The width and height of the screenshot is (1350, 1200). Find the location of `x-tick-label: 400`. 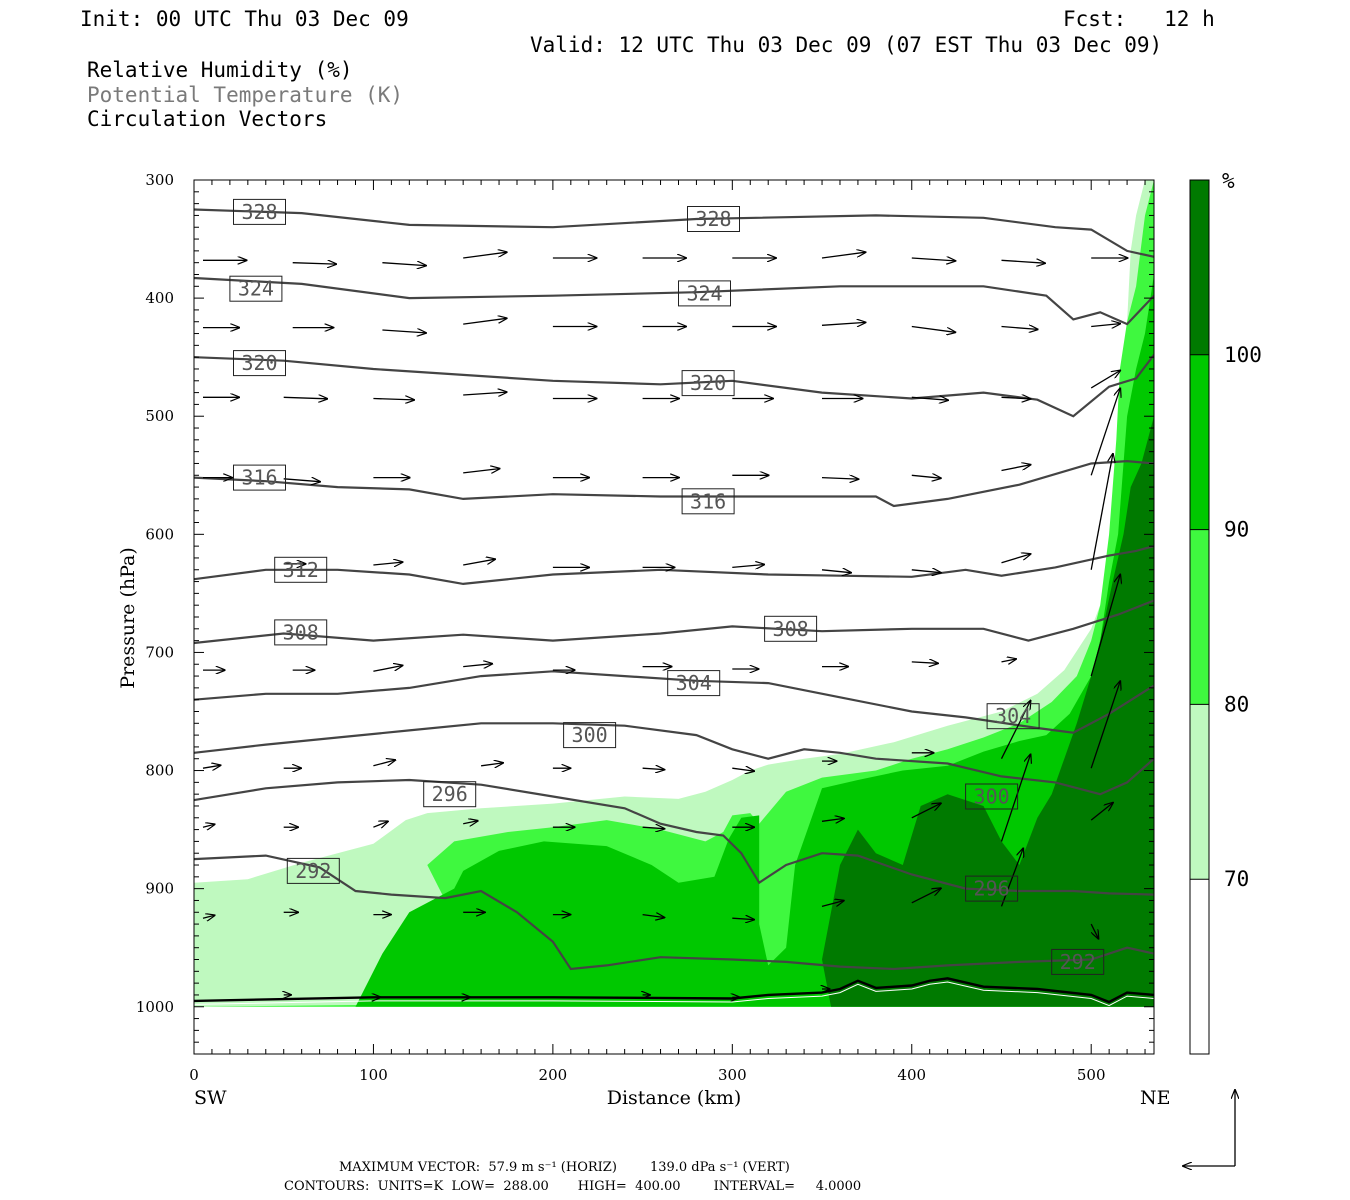

x-tick-label: 400 is located at coordinates (911, 1075).